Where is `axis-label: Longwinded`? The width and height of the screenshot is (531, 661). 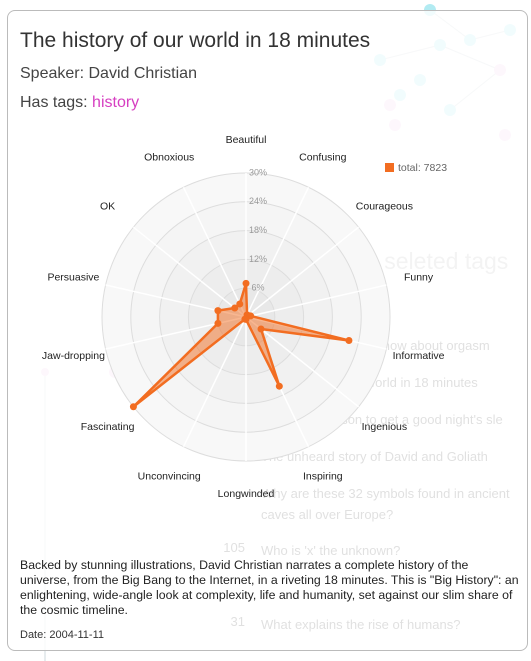
axis-label: Longwinded is located at coordinates (246, 494).